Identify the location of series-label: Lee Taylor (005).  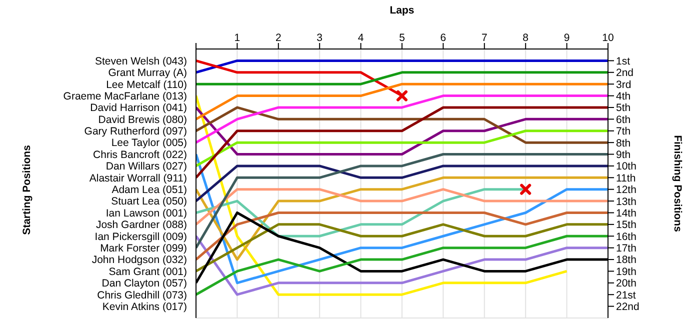
(149, 143).